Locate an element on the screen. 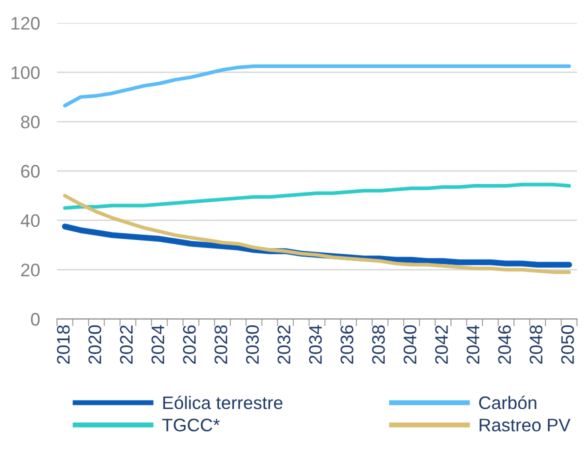 This screenshot has width=587, height=449. x-tick-label: 2032 is located at coordinates (284, 344).